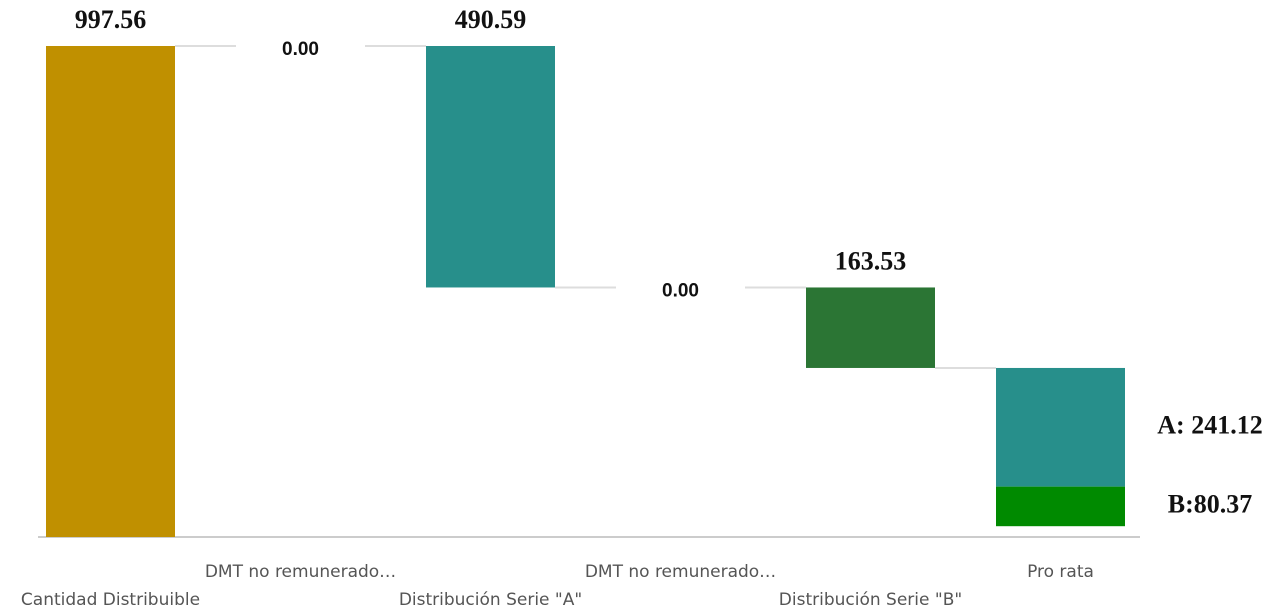 The width and height of the screenshot is (1282, 611). Describe the element at coordinates (1060, 572) in the screenshot. I see `x-tick-label: Pro rata` at that location.